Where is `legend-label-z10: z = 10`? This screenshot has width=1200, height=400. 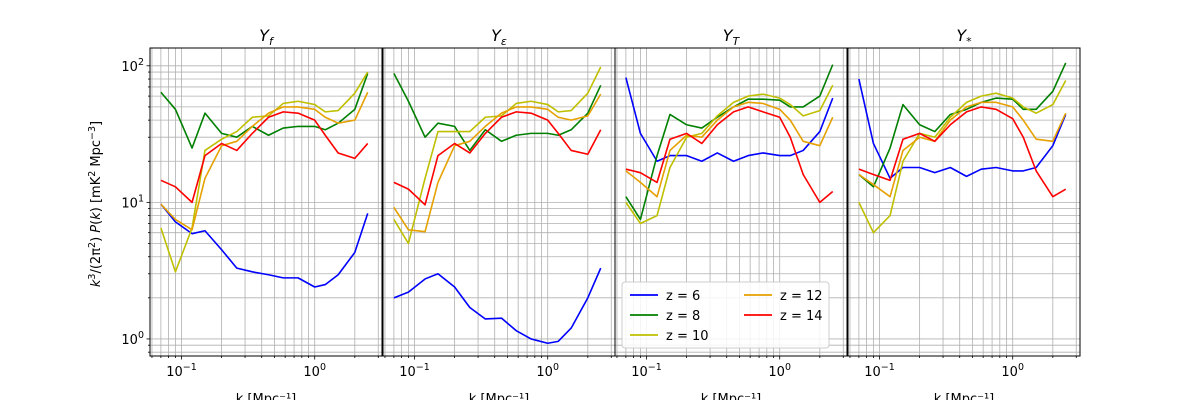 legend-label-z10: z = 10 is located at coordinates (687, 336).